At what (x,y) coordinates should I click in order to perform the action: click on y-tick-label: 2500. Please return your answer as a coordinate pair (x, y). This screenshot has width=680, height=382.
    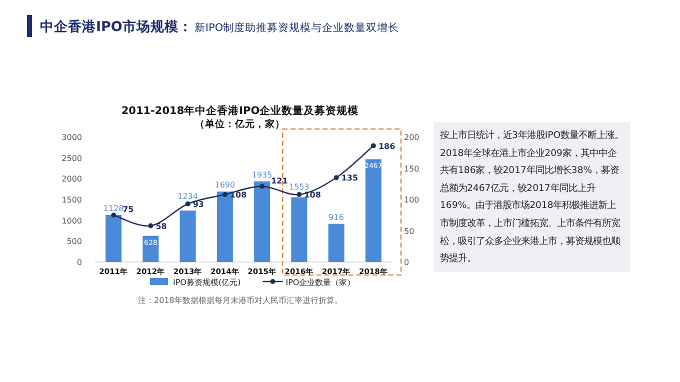
    Looking at the image, I should click on (72, 158).